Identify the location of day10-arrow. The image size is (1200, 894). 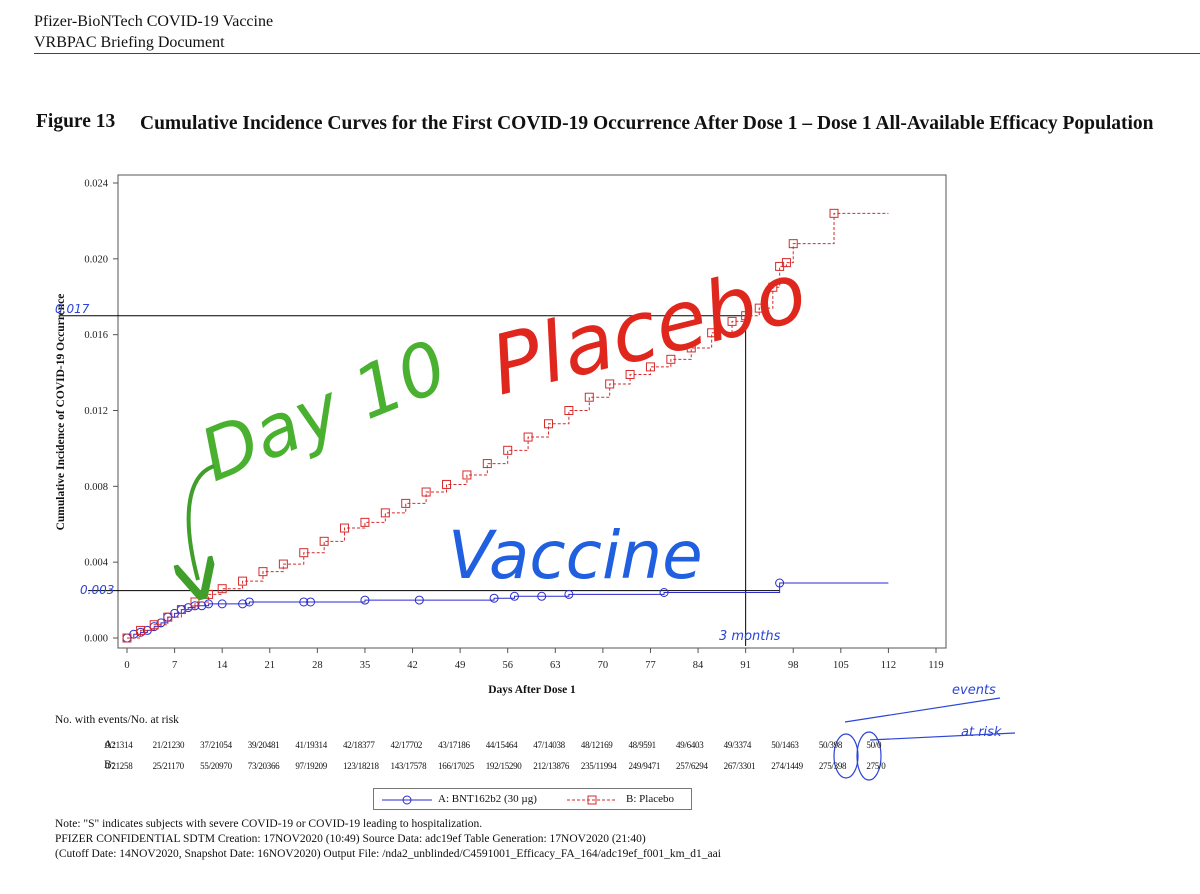
(201, 522).